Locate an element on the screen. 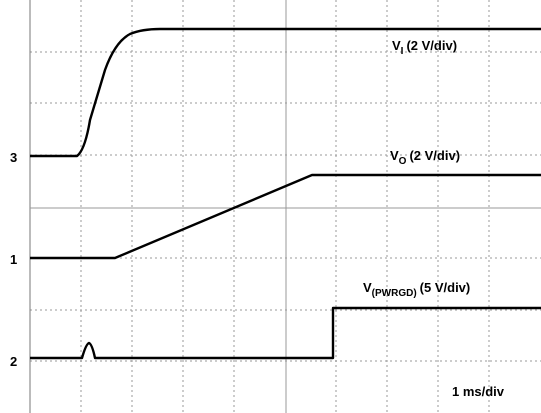  channel-marker: 1 is located at coordinates (13, 259).